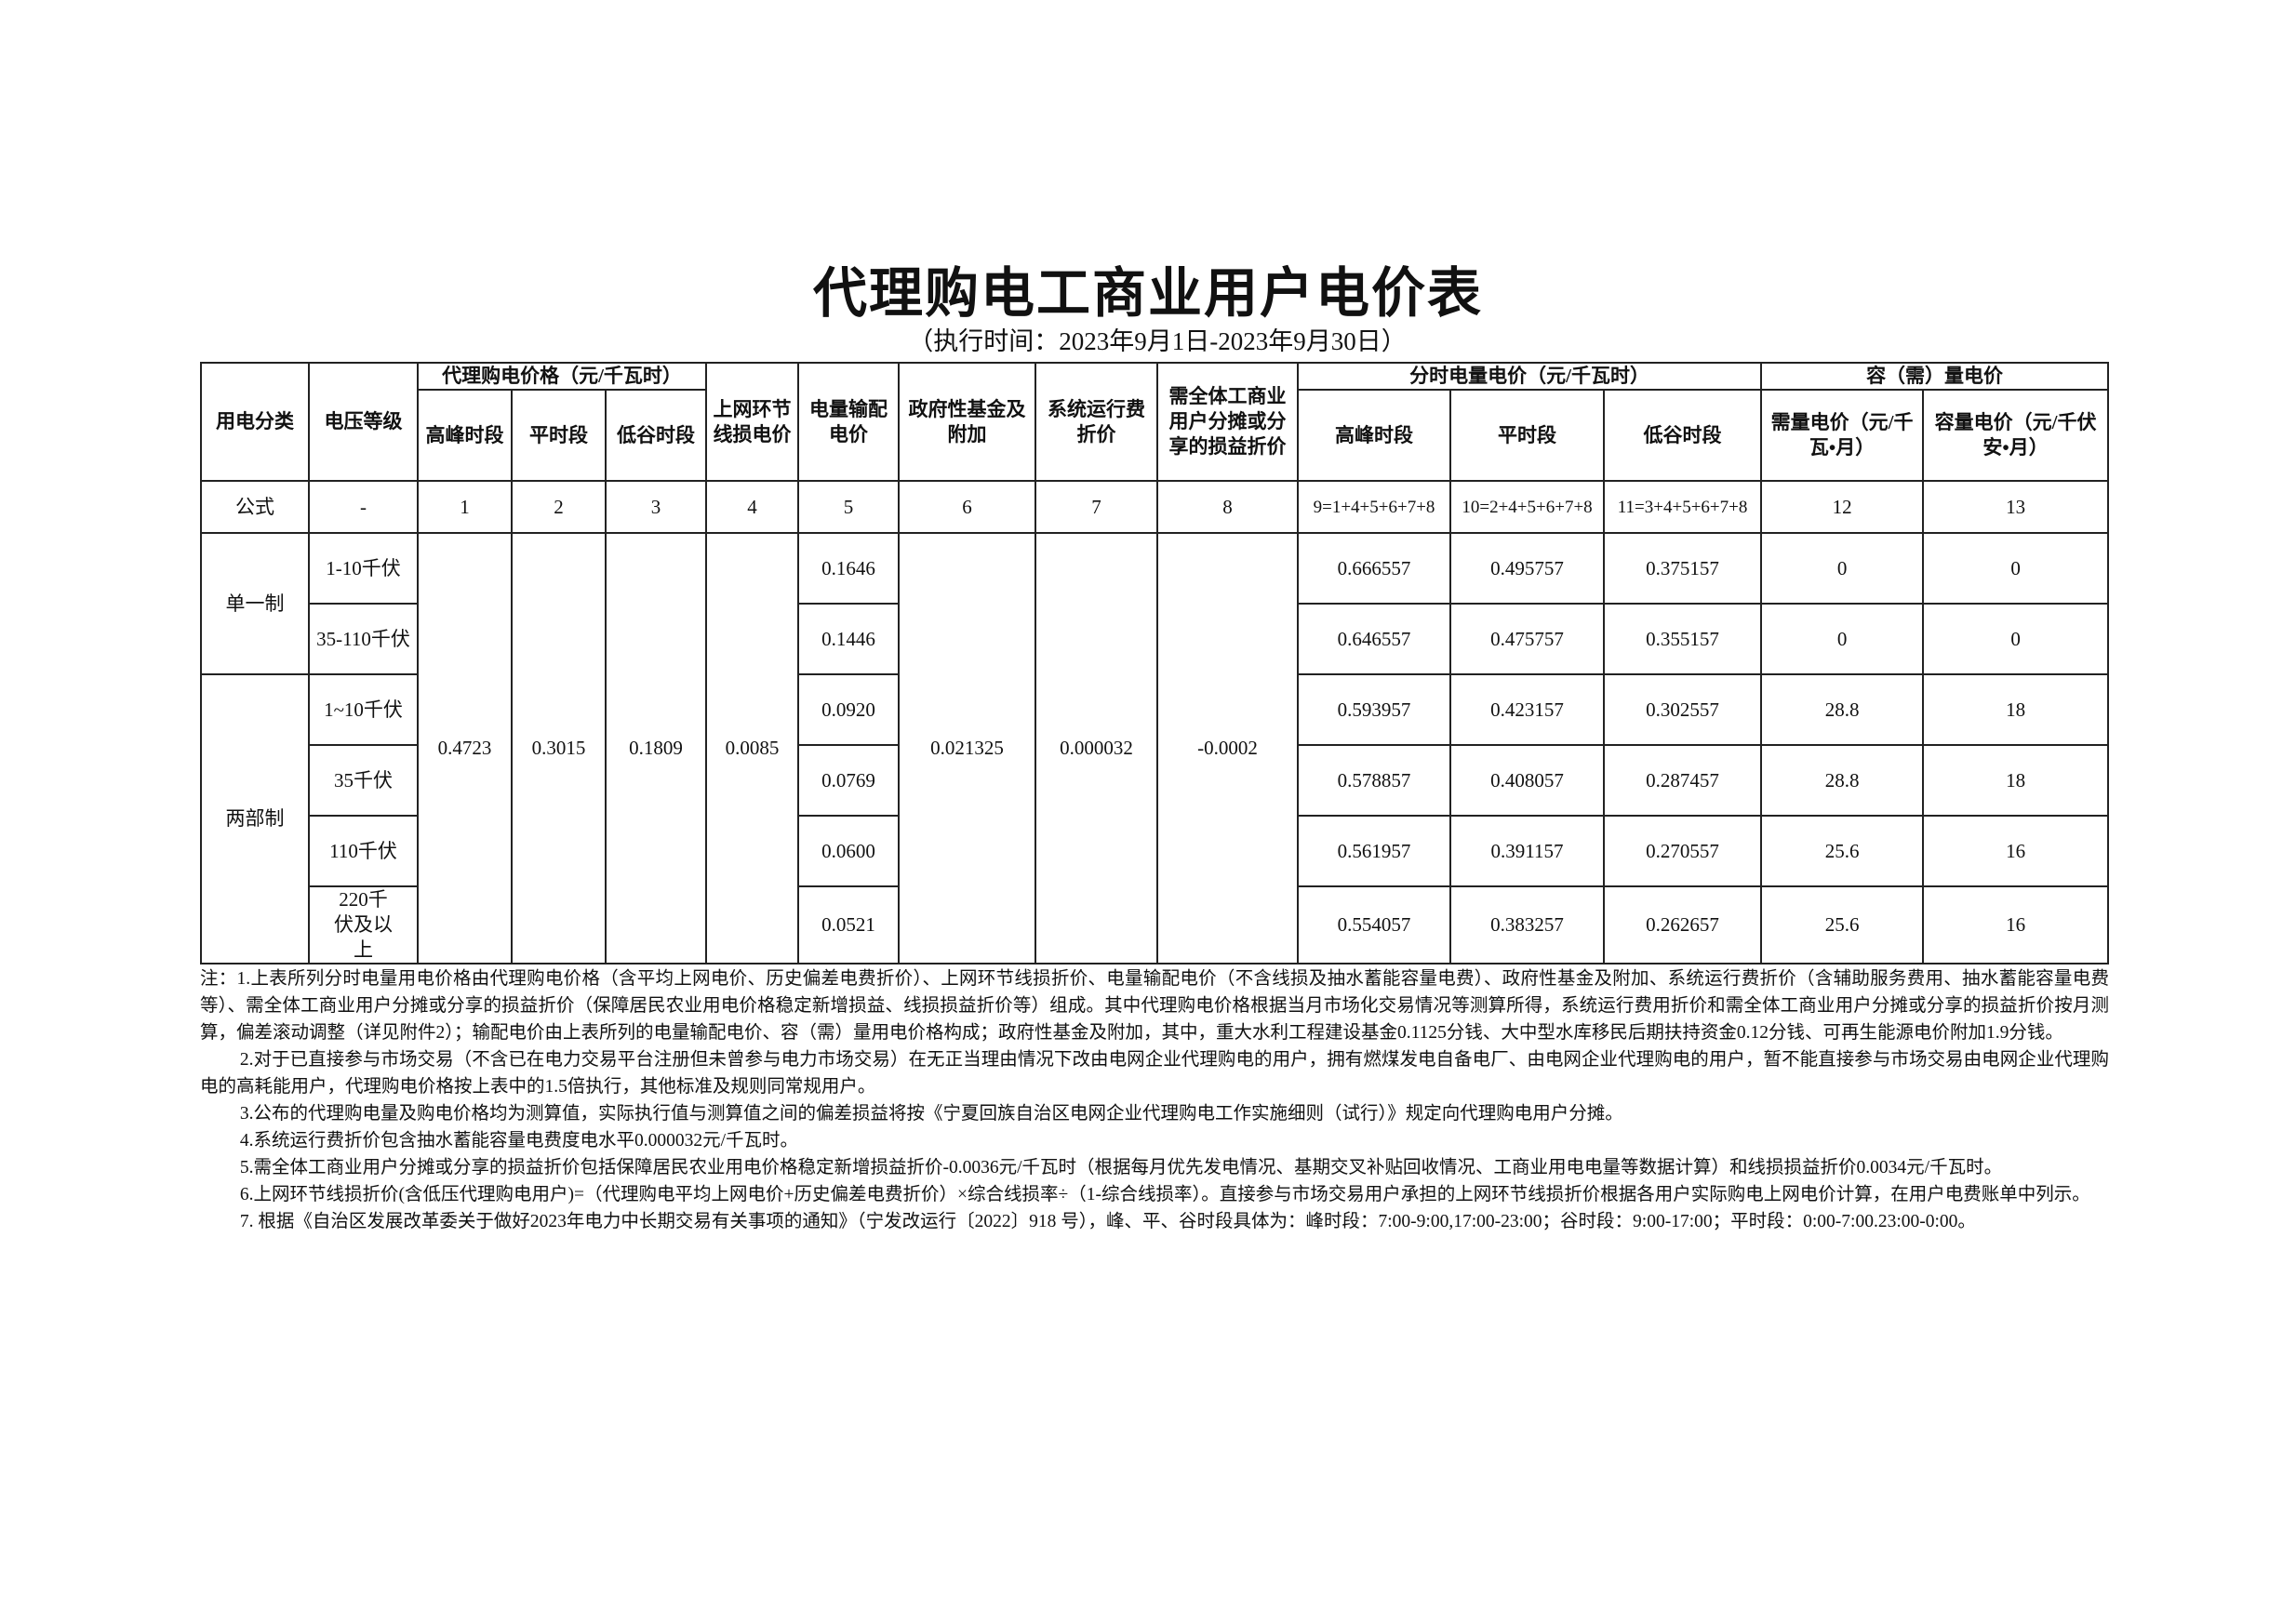 This screenshot has height=1623, width=2296. Describe the element at coordinates (1842, 435) in the screenshot. I see `header-demand-price: 需量电价（元/千瓦•月）` at that location.